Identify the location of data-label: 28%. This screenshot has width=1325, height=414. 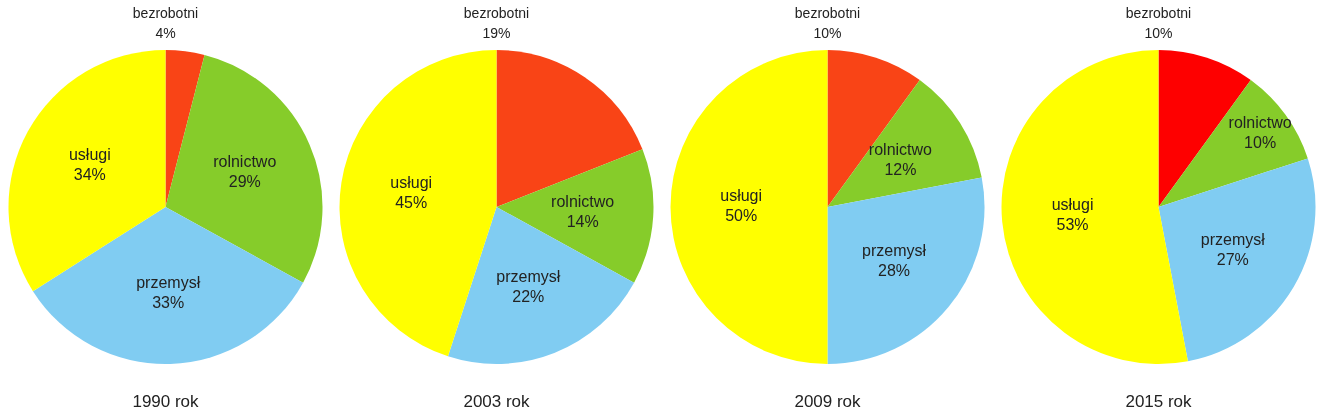
(894, 271).